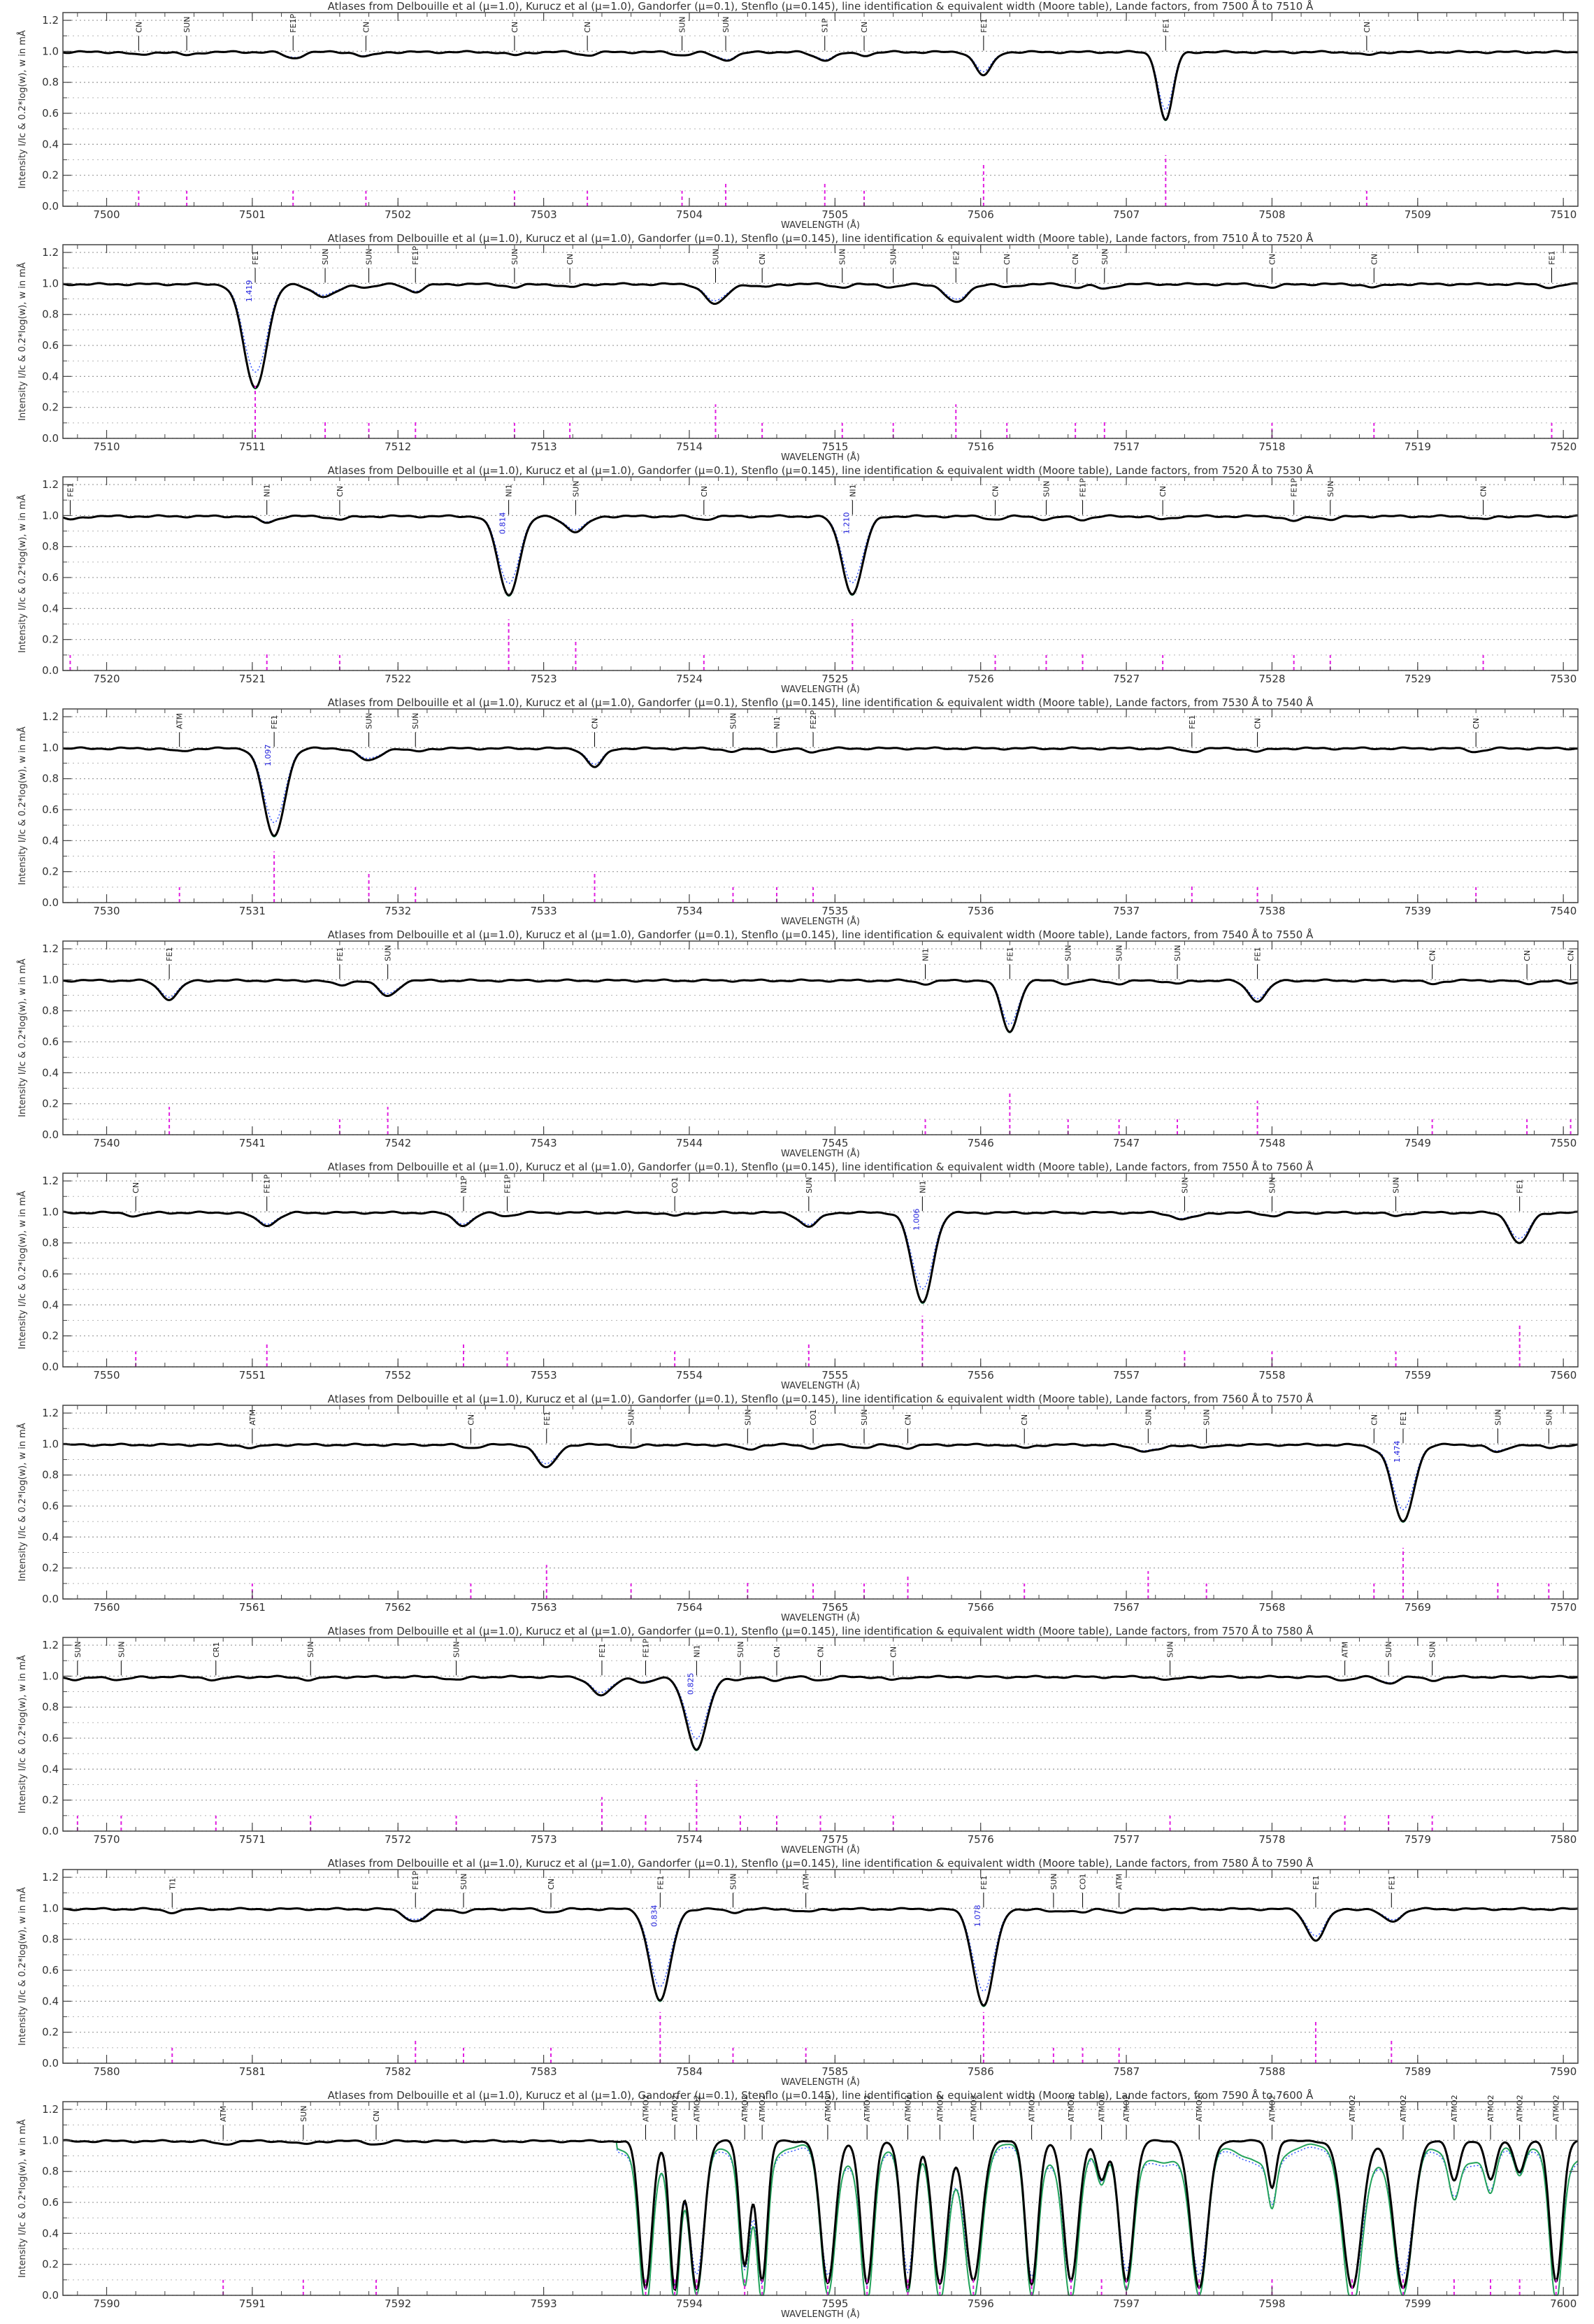  Describe the element at coordinates (1563, 1375) in the screenshot. I see `x-tick-label: 7560` at that location.